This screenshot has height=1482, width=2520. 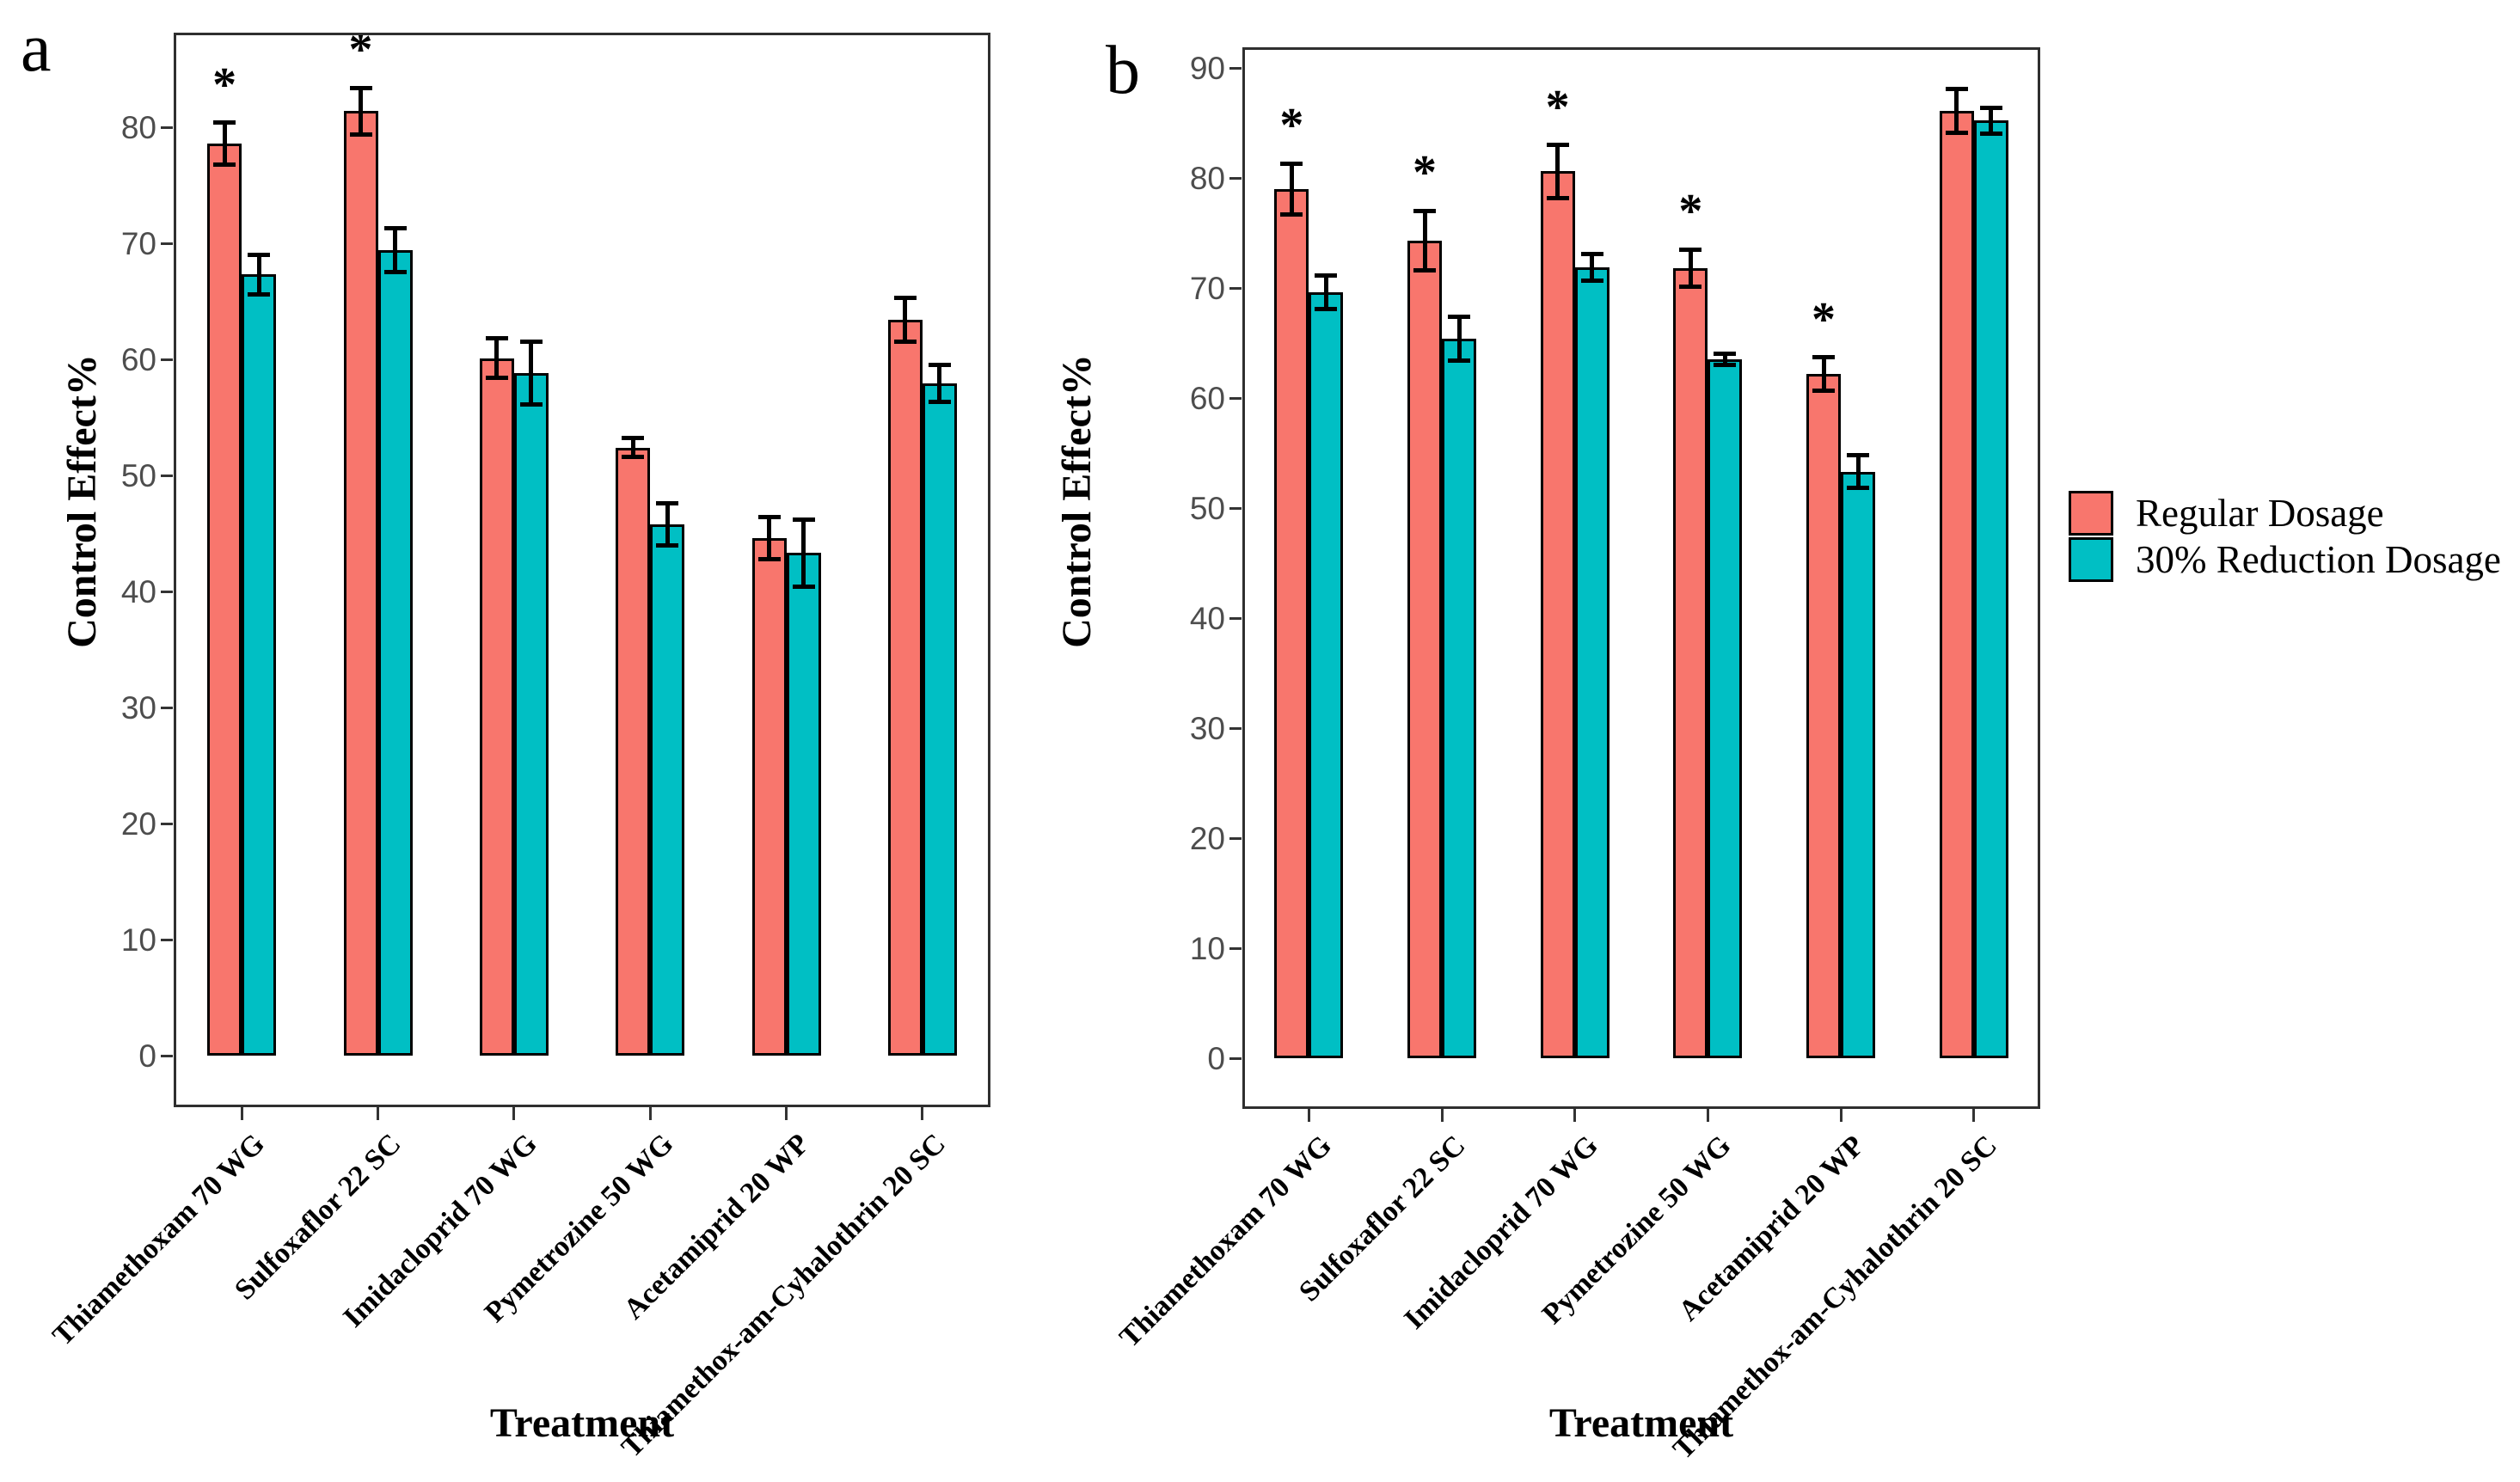 What do you see at coordinates (2285, 559) in the screenshot?
I see `legend-item-30-reduction-dosage: 30% Reduction Dosage` at bounding box center [2285, 559].